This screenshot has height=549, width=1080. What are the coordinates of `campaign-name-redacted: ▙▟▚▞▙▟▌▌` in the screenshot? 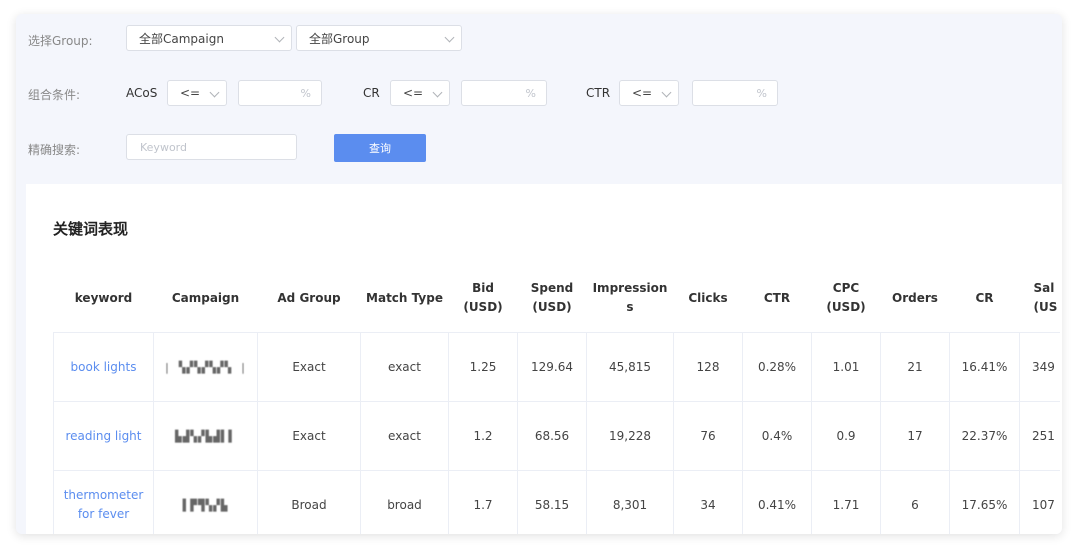 It's located at (205, 436).